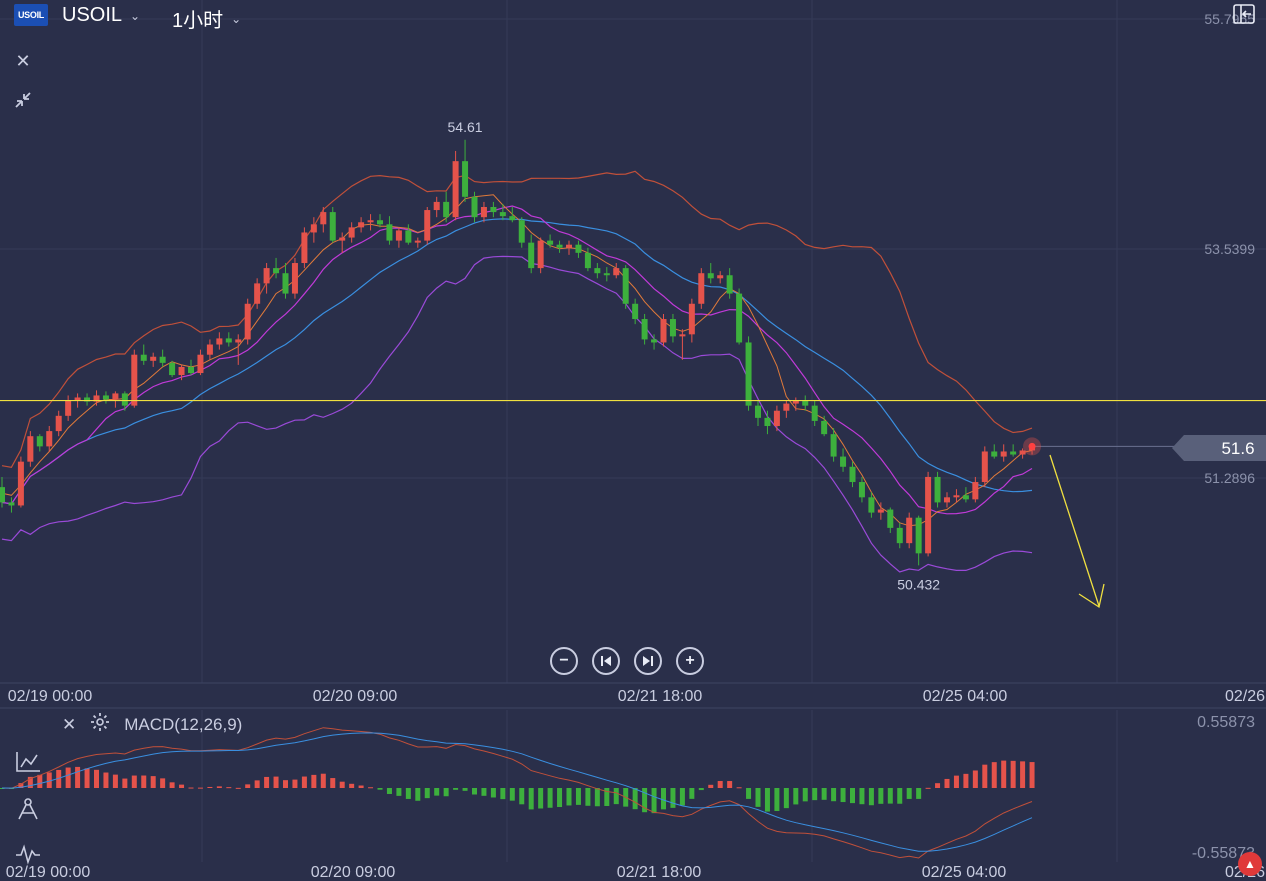 The width and height of the screenshot is (1266, 881). Describe the element at coordinates (690, 661) in the screenshot. I see `zoom-in-icon: +` at that location.